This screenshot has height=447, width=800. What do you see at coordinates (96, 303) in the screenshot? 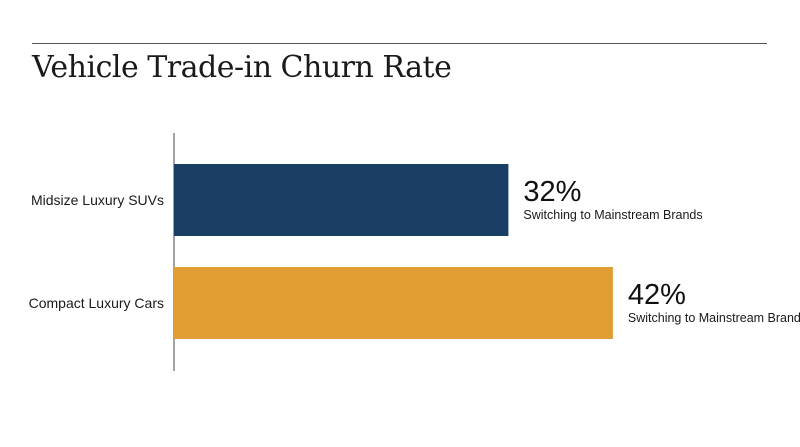
I see `category-label: Compact Luxury Cars` at bounding box center [96, 303].